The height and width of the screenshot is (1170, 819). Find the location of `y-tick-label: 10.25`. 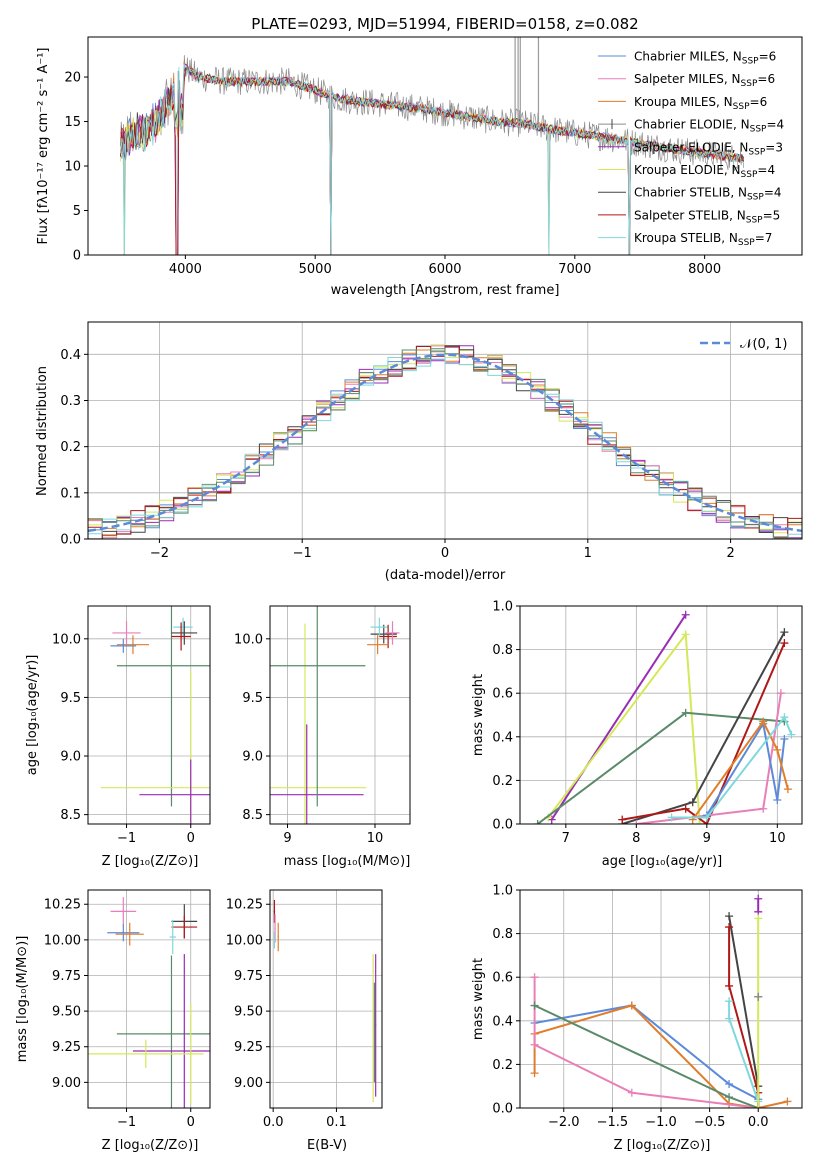

y-tick-label: 10.25 is located at coordinates (62, 905).